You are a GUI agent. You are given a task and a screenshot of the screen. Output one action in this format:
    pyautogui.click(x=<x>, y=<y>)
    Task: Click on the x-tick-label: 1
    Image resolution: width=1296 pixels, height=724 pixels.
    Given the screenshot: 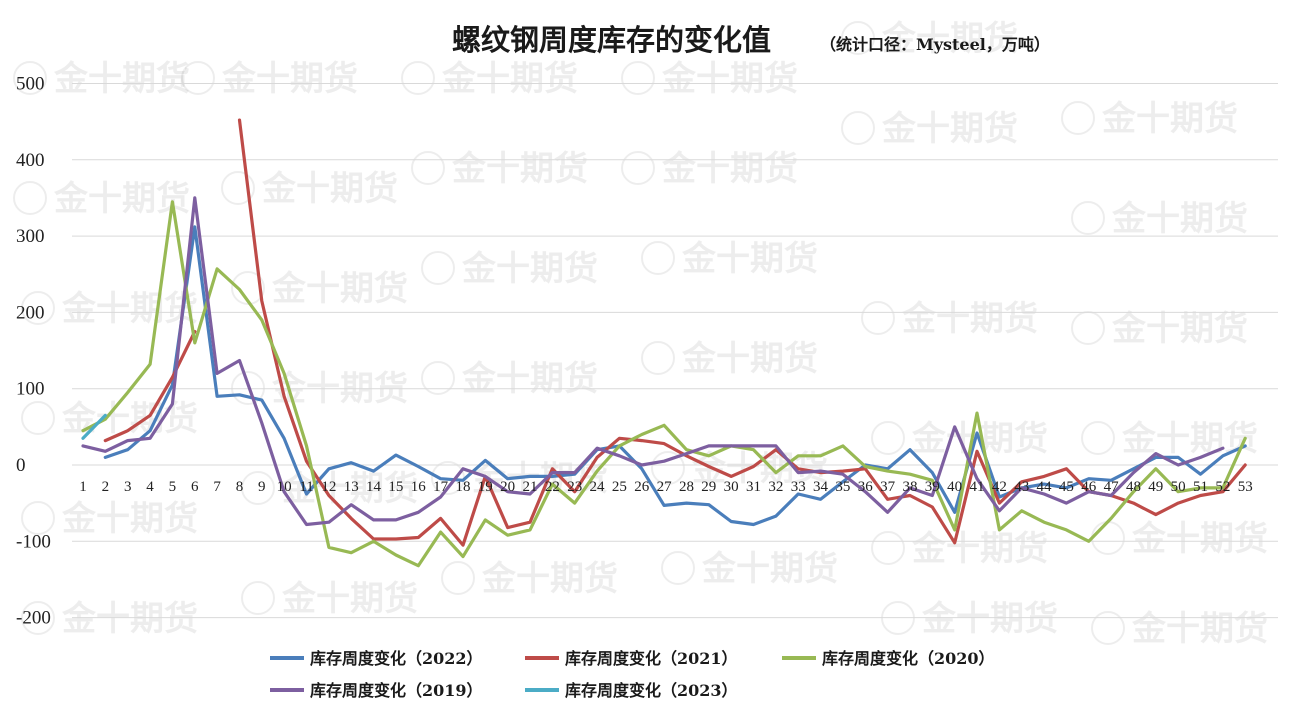 What is the action you would take?
    pyautogui.click(x=83, y=487)
    